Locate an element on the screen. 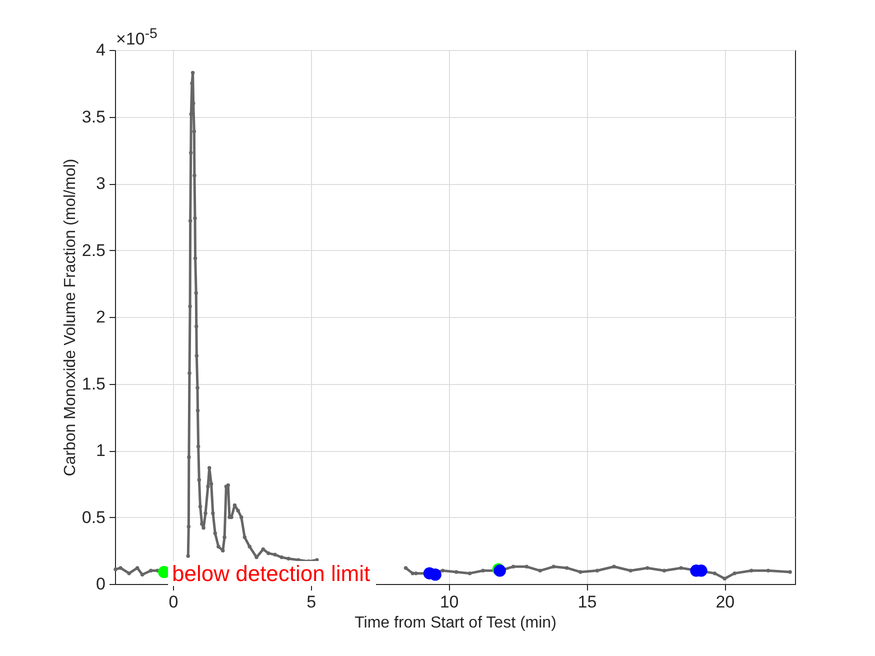 The image size is (875, 656). x-tick-label: 15 is located at coordinates (587, 602).